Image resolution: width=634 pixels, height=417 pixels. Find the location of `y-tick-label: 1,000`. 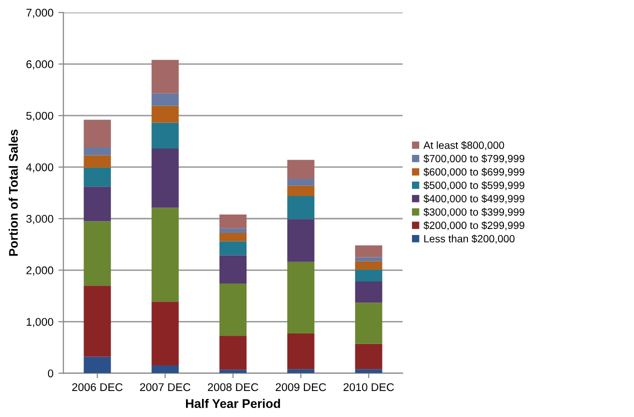

y-tick-label: 1,000 is located at coordinates (40, 323).